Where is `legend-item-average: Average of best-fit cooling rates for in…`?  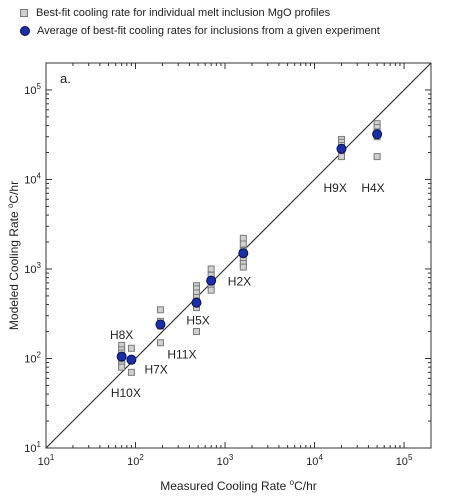 legend-item-average: Average of best-fit cooling rates for in… is located at coordinates (200, 31).